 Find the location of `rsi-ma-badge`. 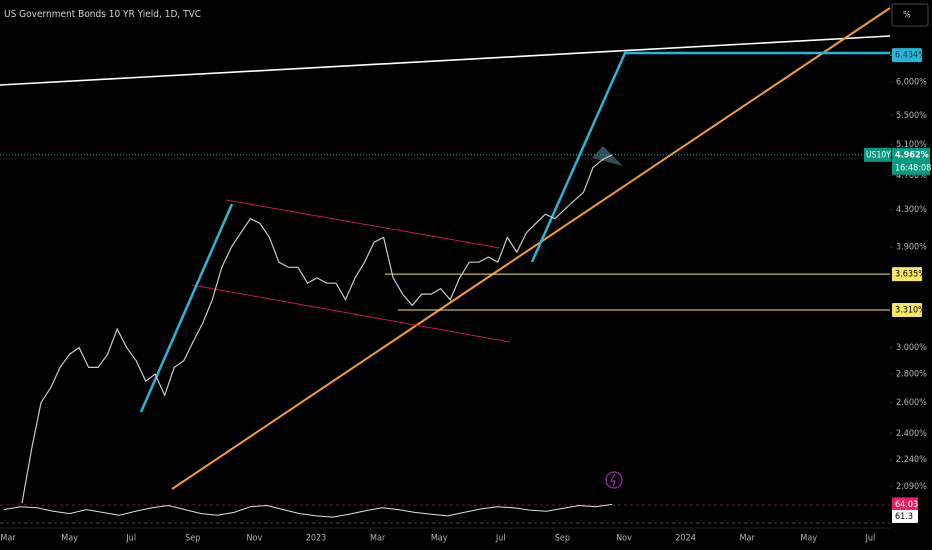

rsi-ma-badge is located at coordinates (905, 516).